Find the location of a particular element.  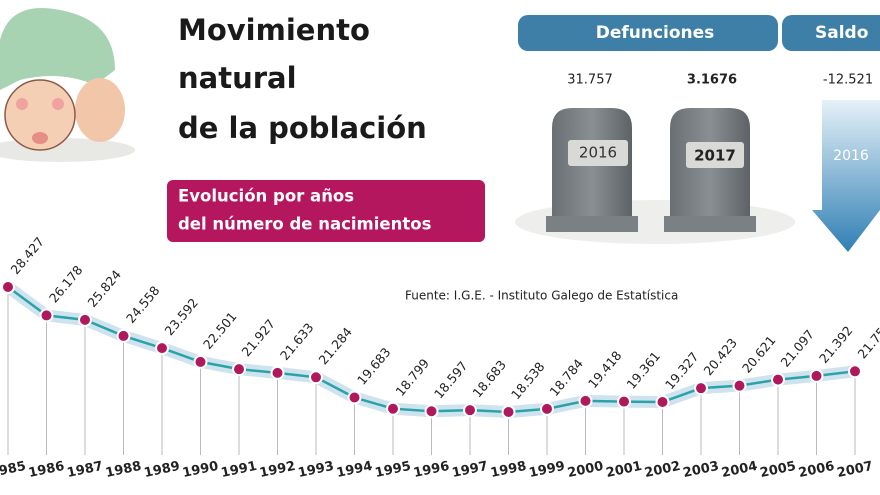

x-tick-label: 2006 is located at coordinates (816, 470).